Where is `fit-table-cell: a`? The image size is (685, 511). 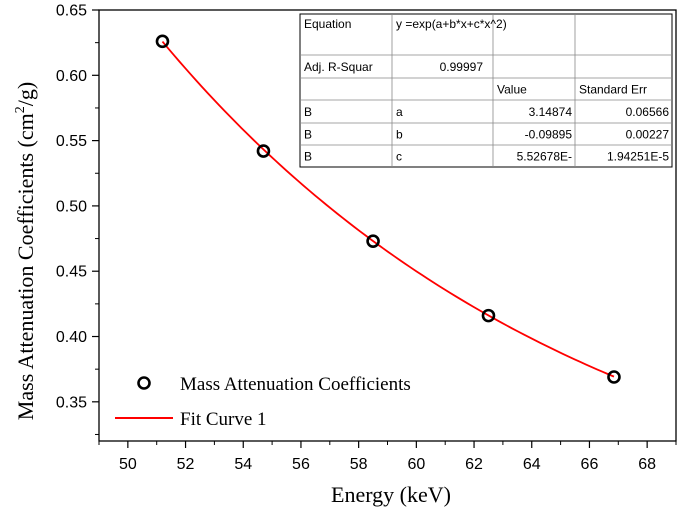
fit-table-cell: a is located at coordinates (399, 112).